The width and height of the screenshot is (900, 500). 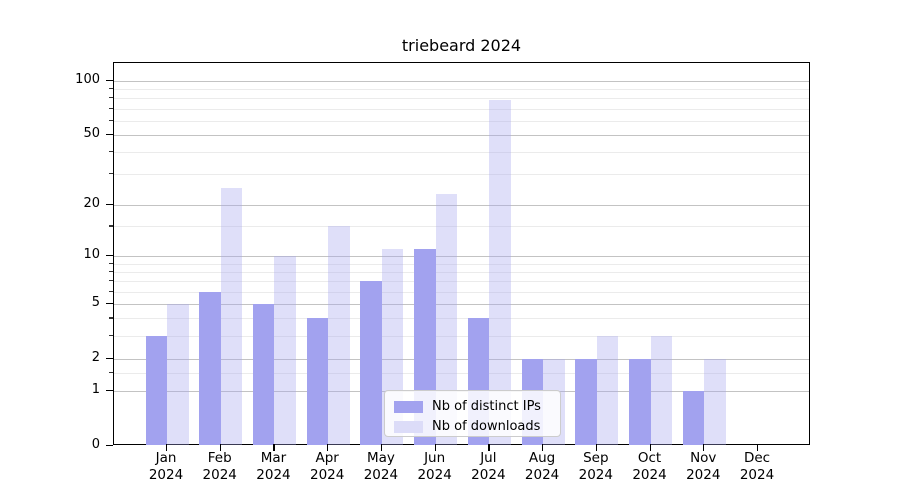 What do you see at coordinates (210, 368) in the screenshot?
I see `bar-nb-of-distinct-ips-feb` at bounding box center [210, 368].